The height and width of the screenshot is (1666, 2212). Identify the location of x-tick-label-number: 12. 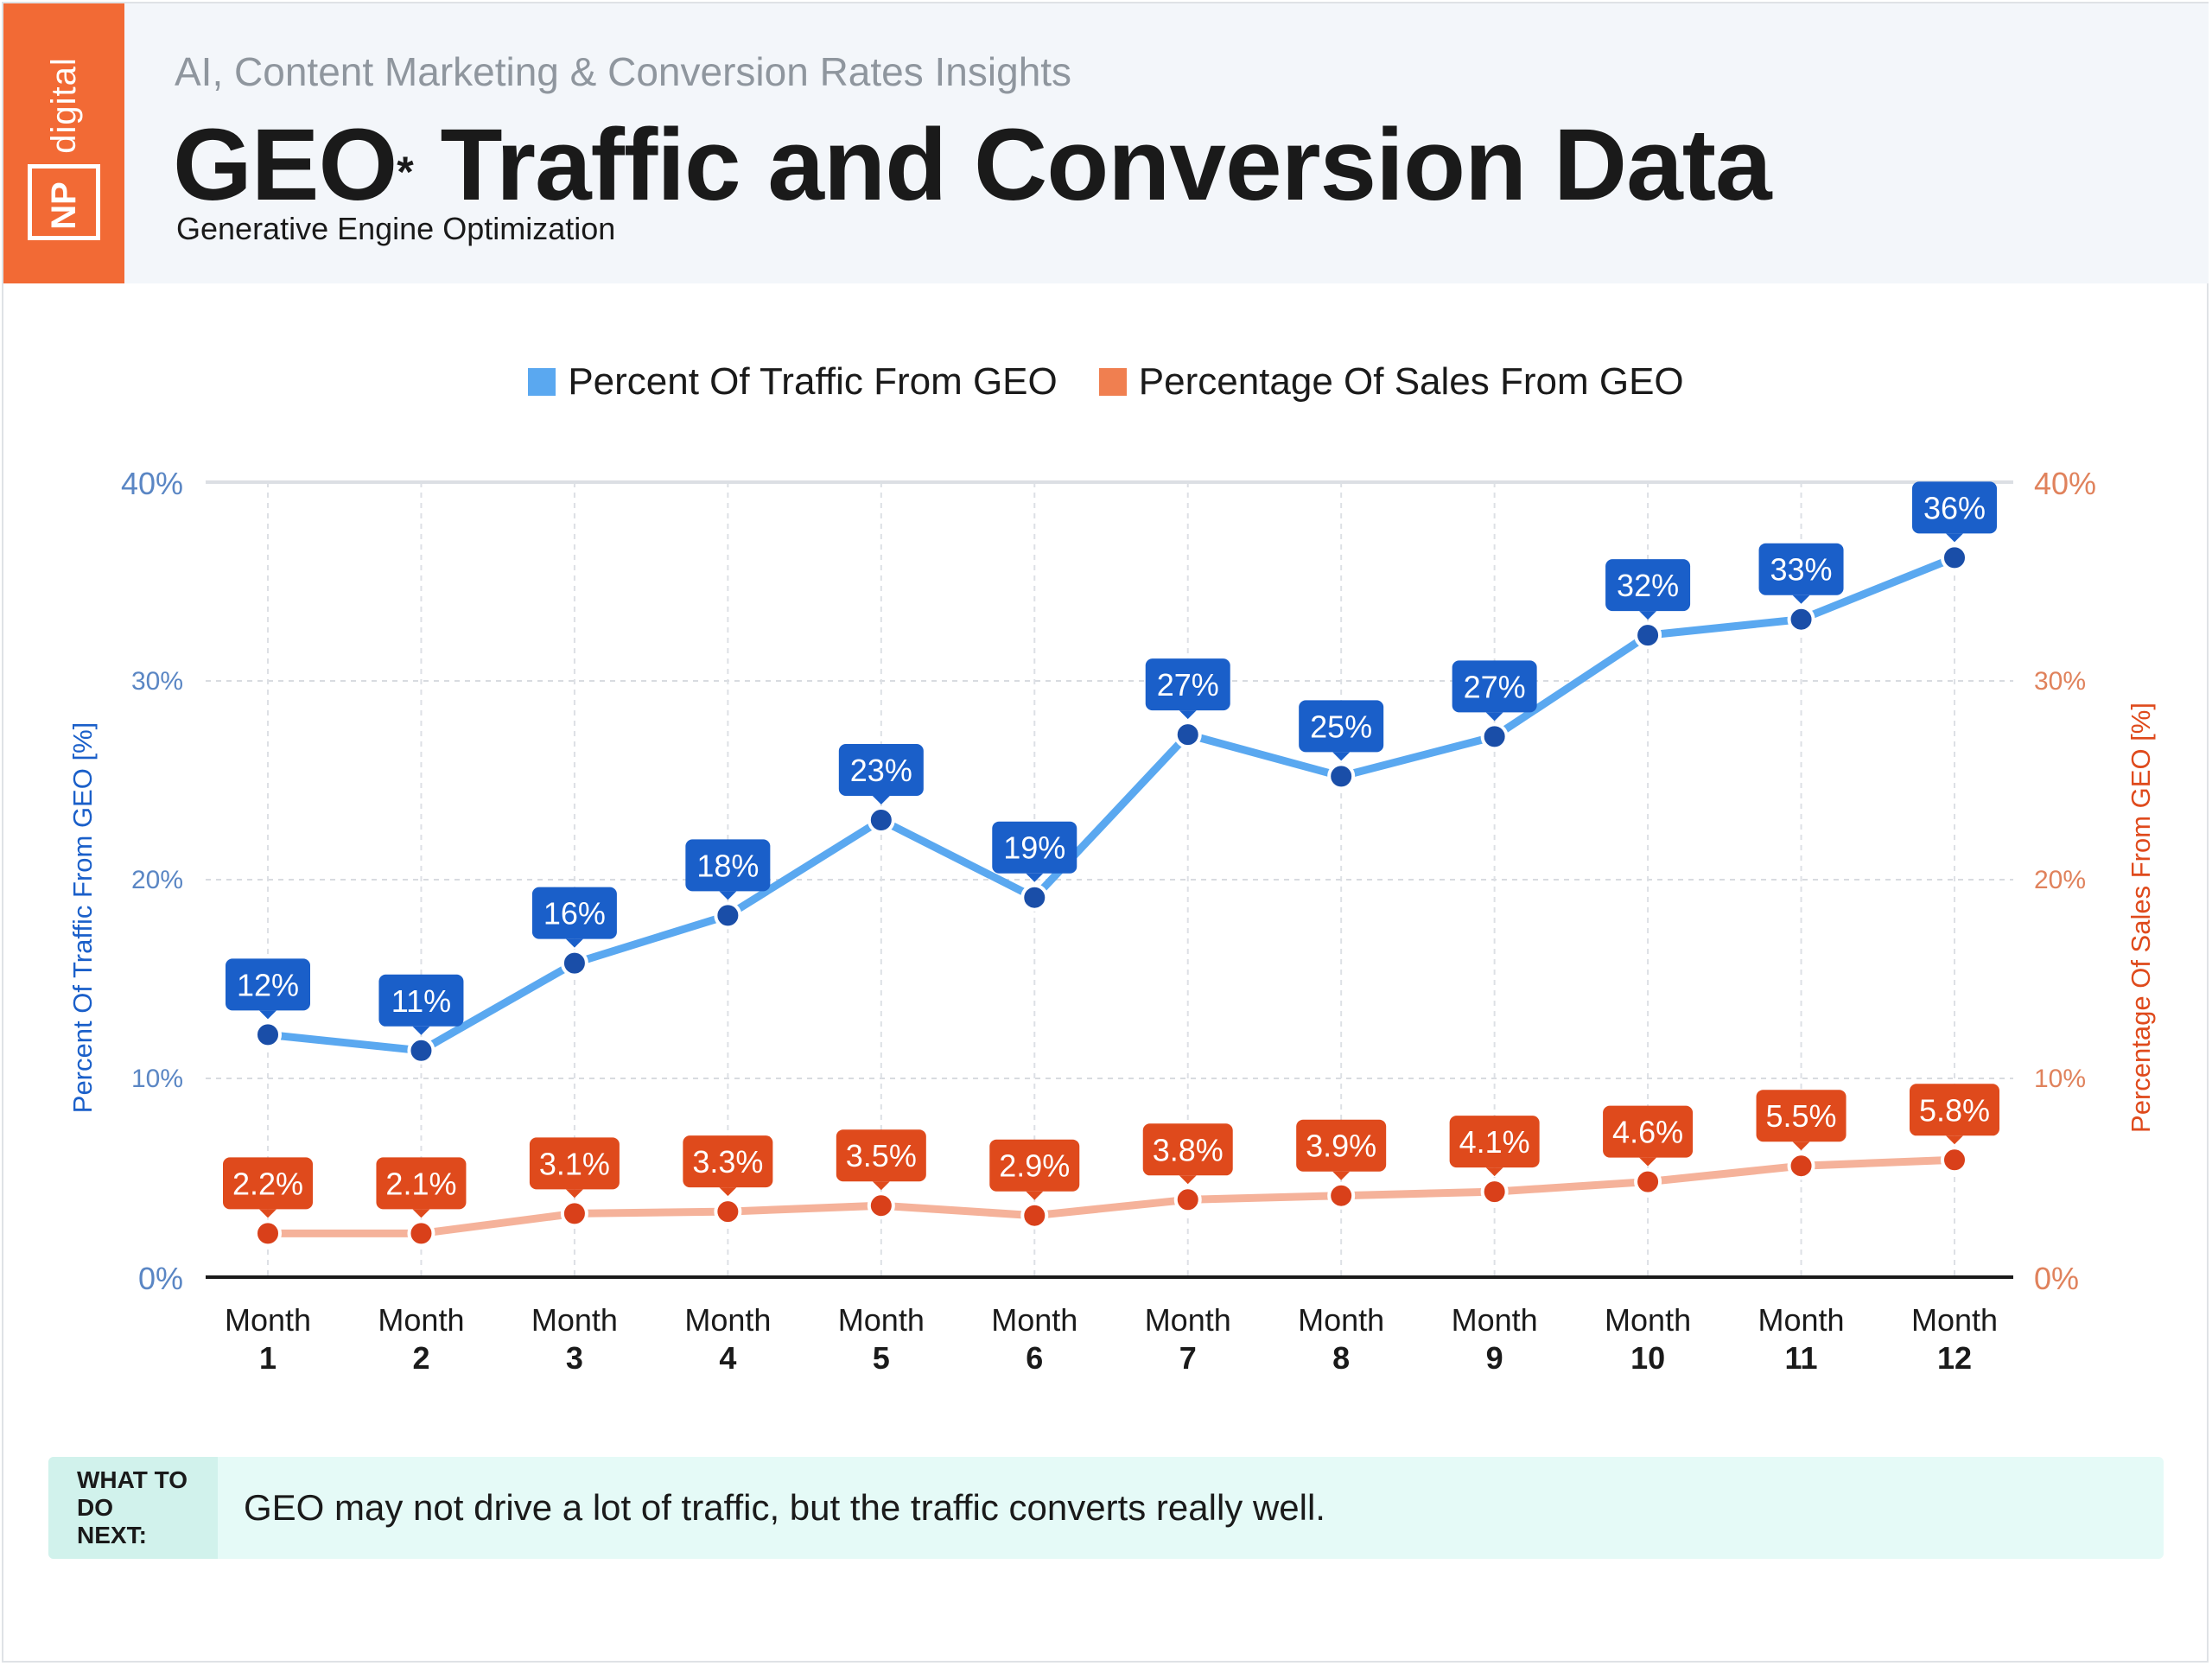
(1954, 1358).